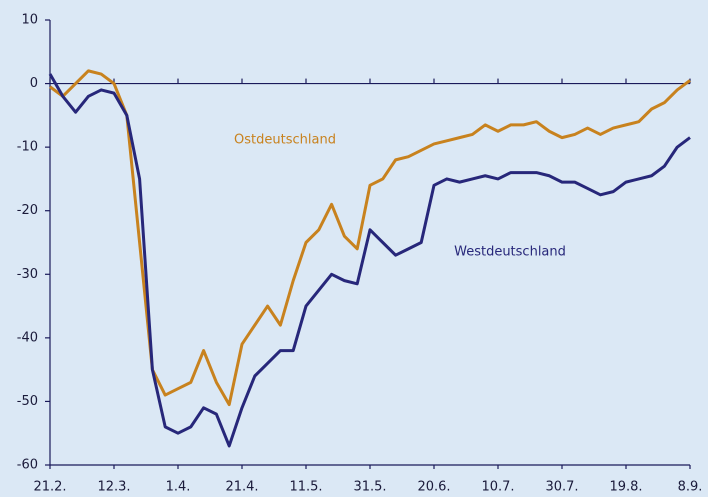 This screenshot has height=497, width=708. Describe the element at coordinates (49, 487) in the screenshot. I see `x-tick-label: 21.2.` at that location.